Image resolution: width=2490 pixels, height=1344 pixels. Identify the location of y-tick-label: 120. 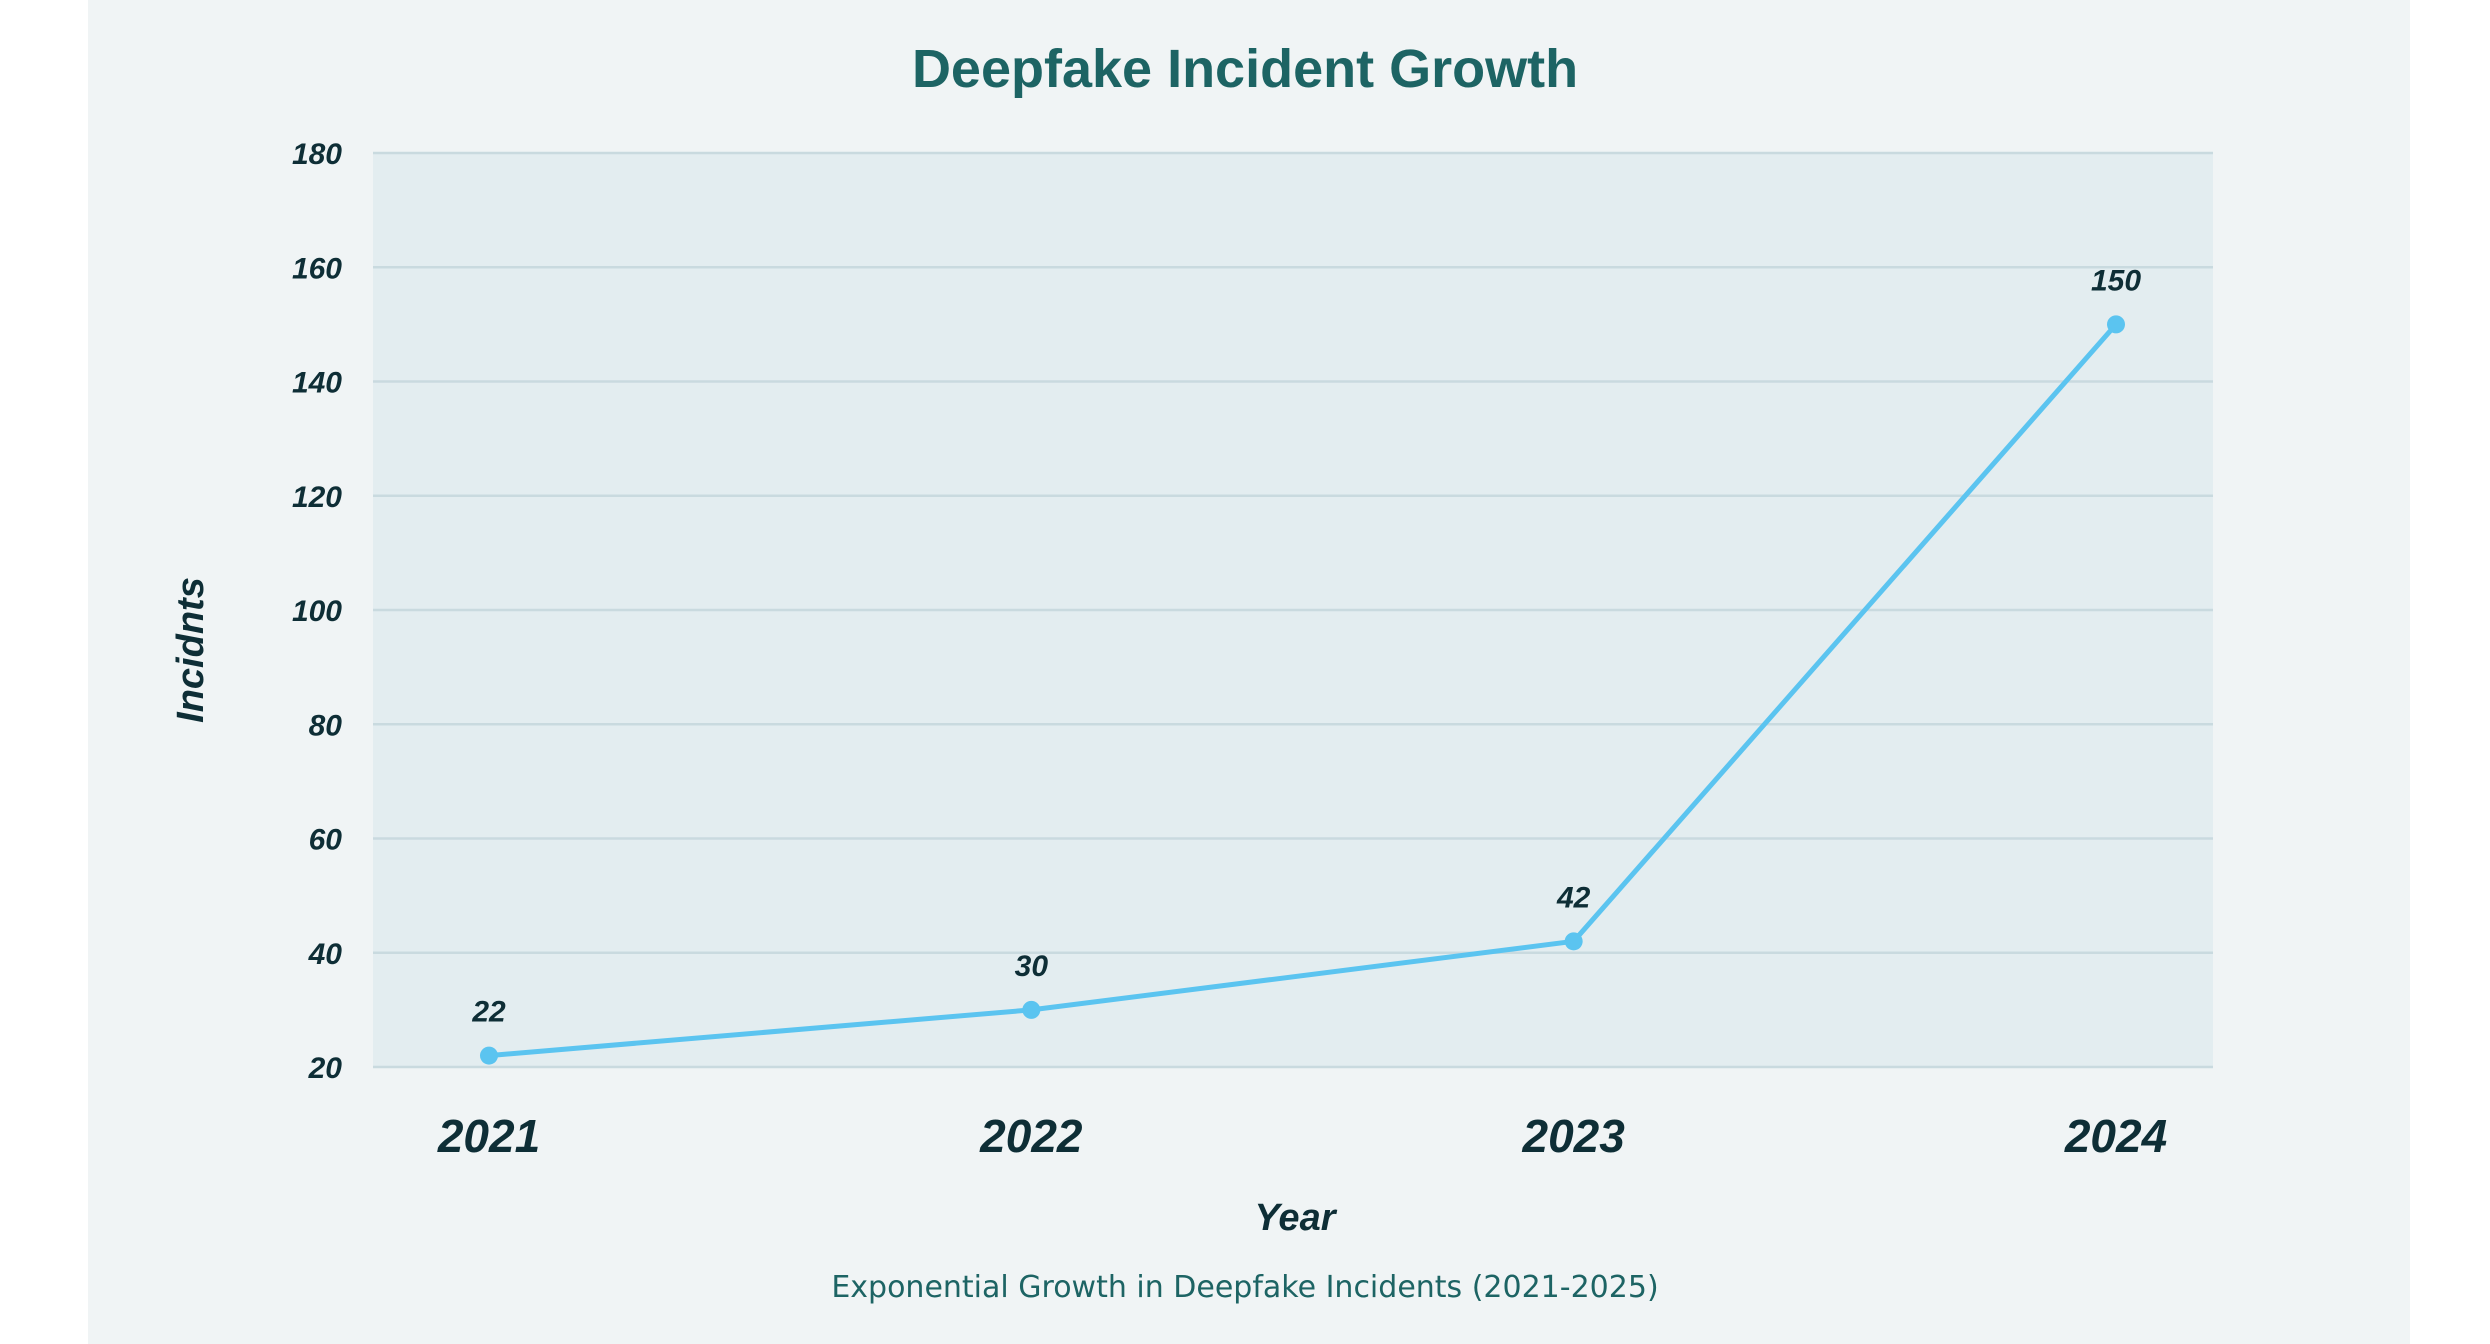
(317, 497).